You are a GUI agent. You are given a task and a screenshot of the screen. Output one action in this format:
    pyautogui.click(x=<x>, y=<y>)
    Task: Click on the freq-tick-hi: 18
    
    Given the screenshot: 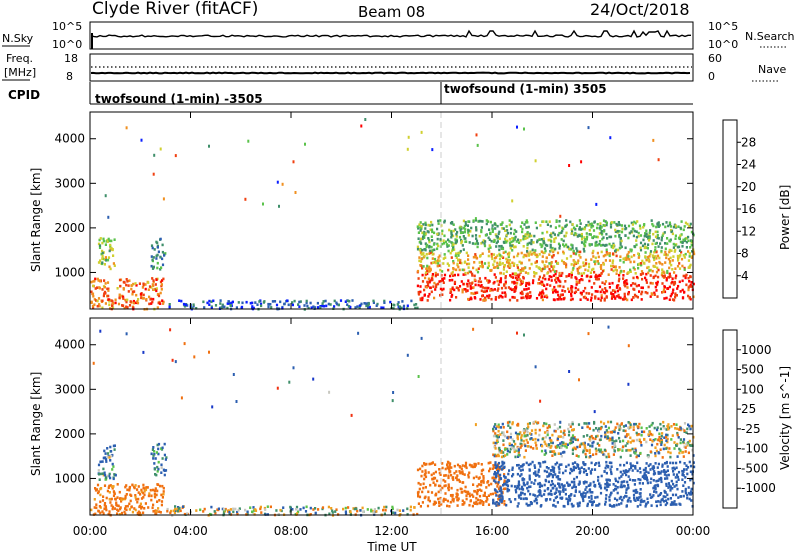 What is the action you would take?
    pyautogui.click(x=71, y=58)
    